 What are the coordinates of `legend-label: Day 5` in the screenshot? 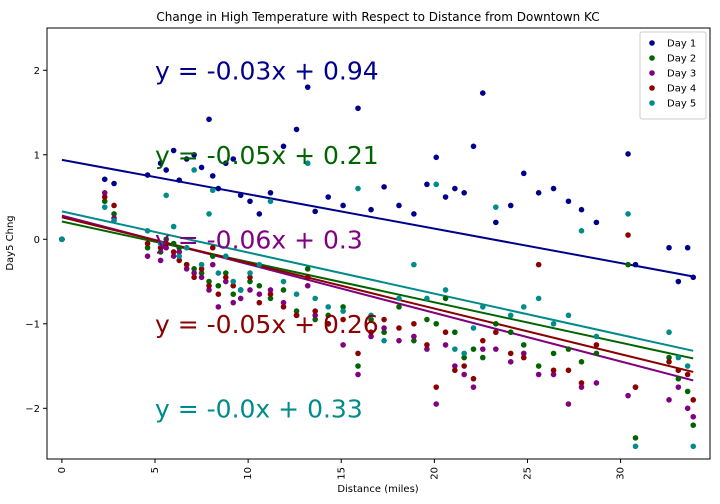 It's located at (681, 104).